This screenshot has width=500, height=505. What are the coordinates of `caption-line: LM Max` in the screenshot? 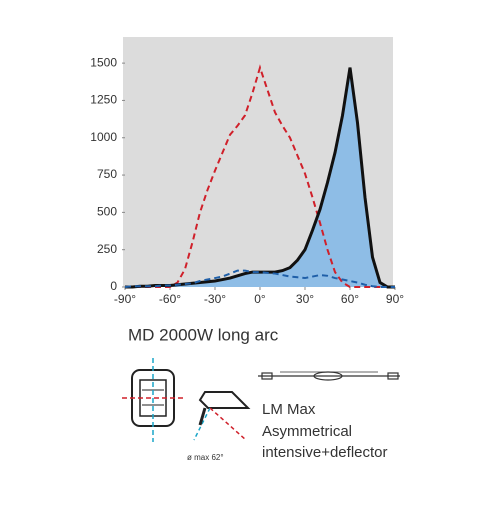 It's located at (289, 409).